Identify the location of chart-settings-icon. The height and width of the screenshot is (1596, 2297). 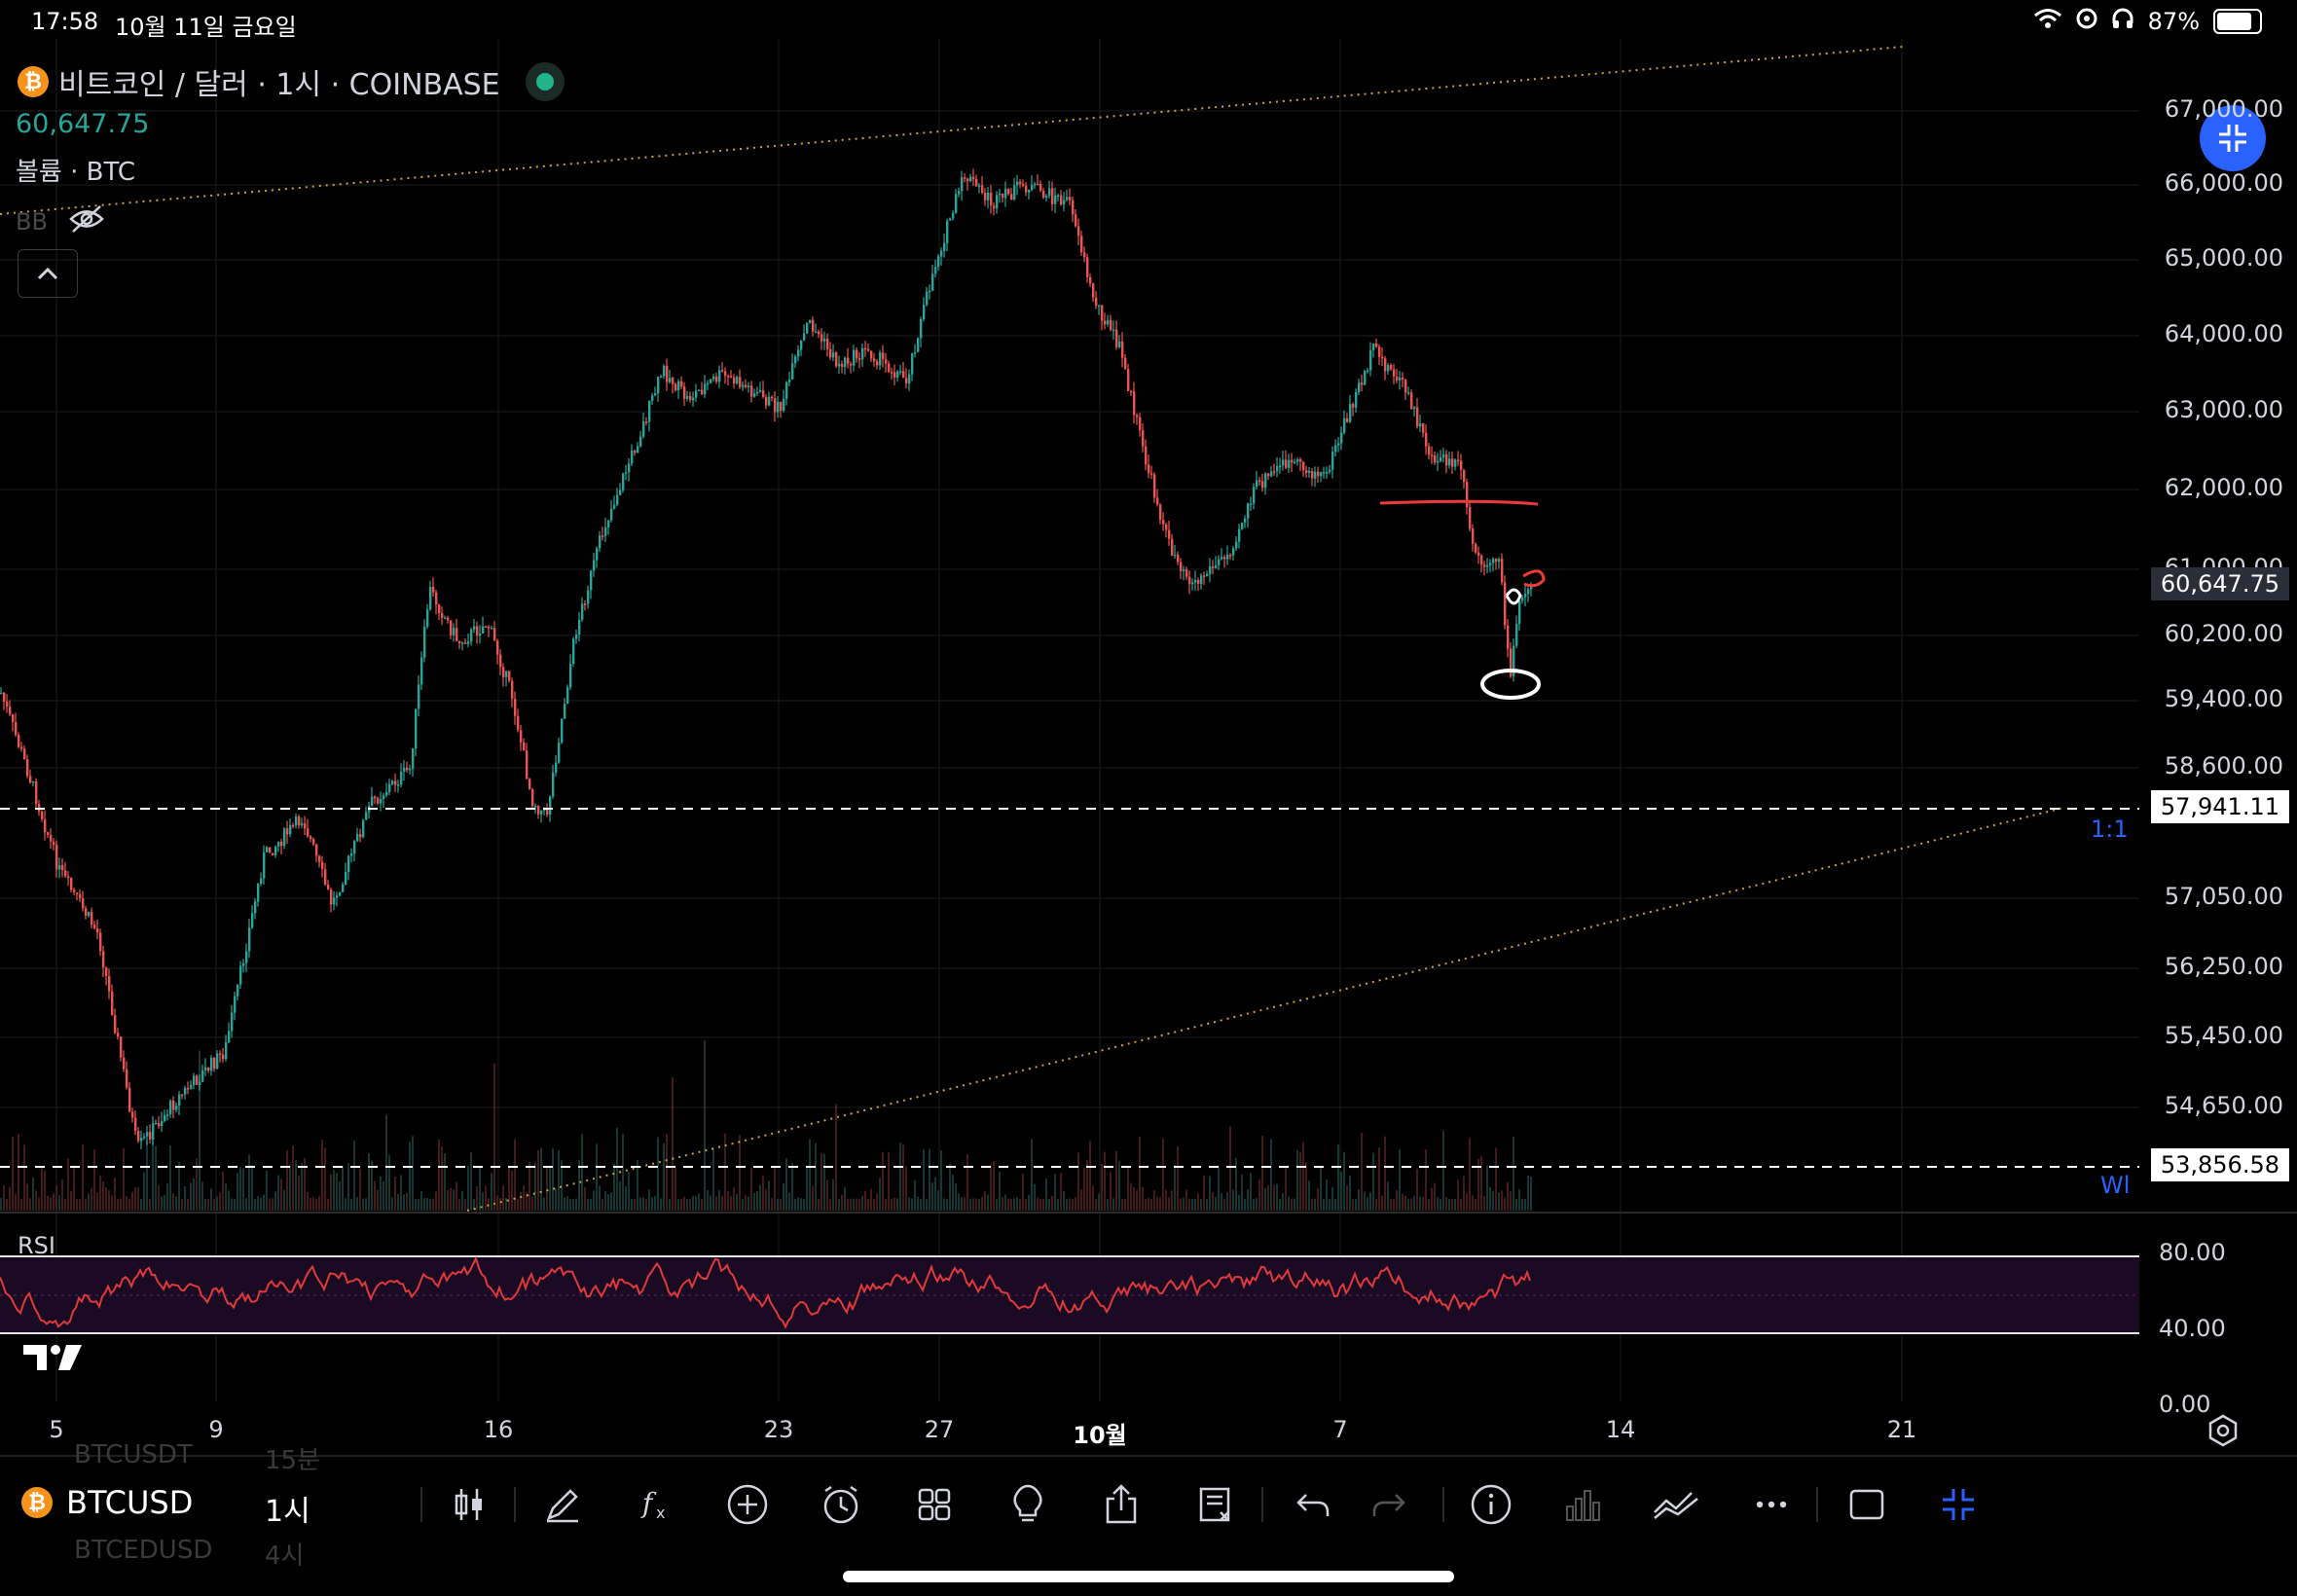
(2223, 1430).